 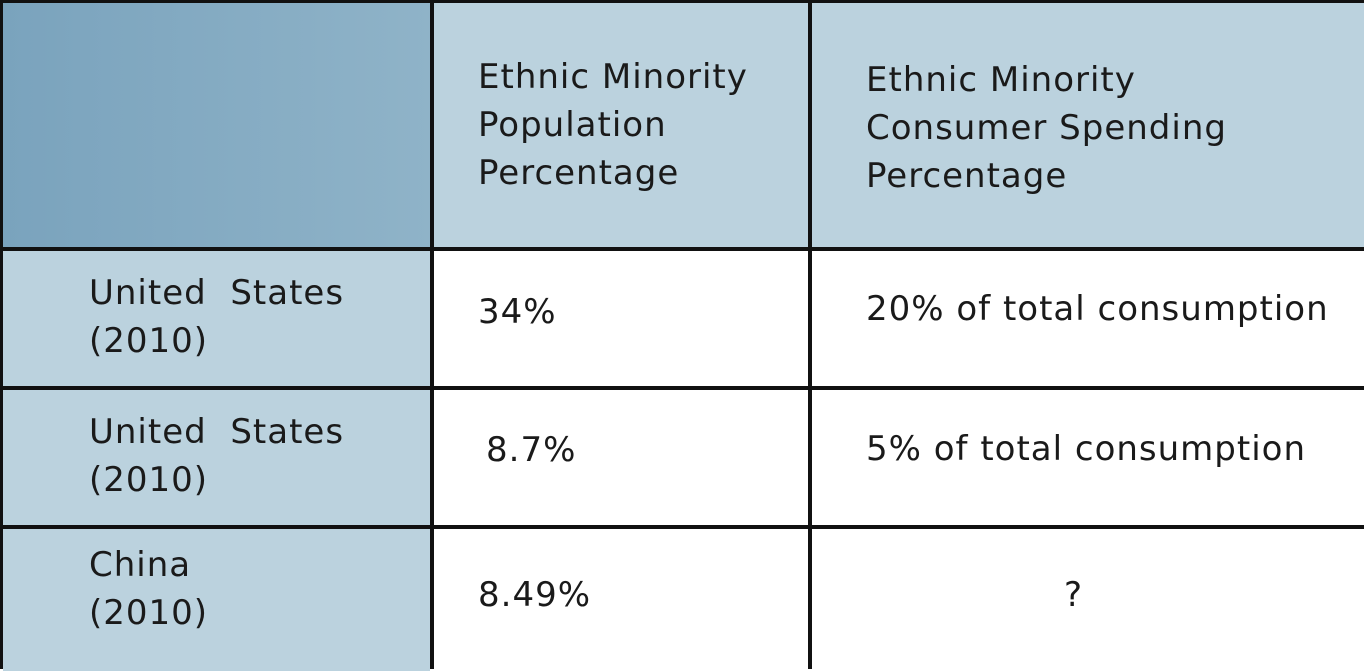 What do you see at coordinates (1088, 600) in the screenshot?
I see `spending-cell: ?` at bounding box center [1088, 600].